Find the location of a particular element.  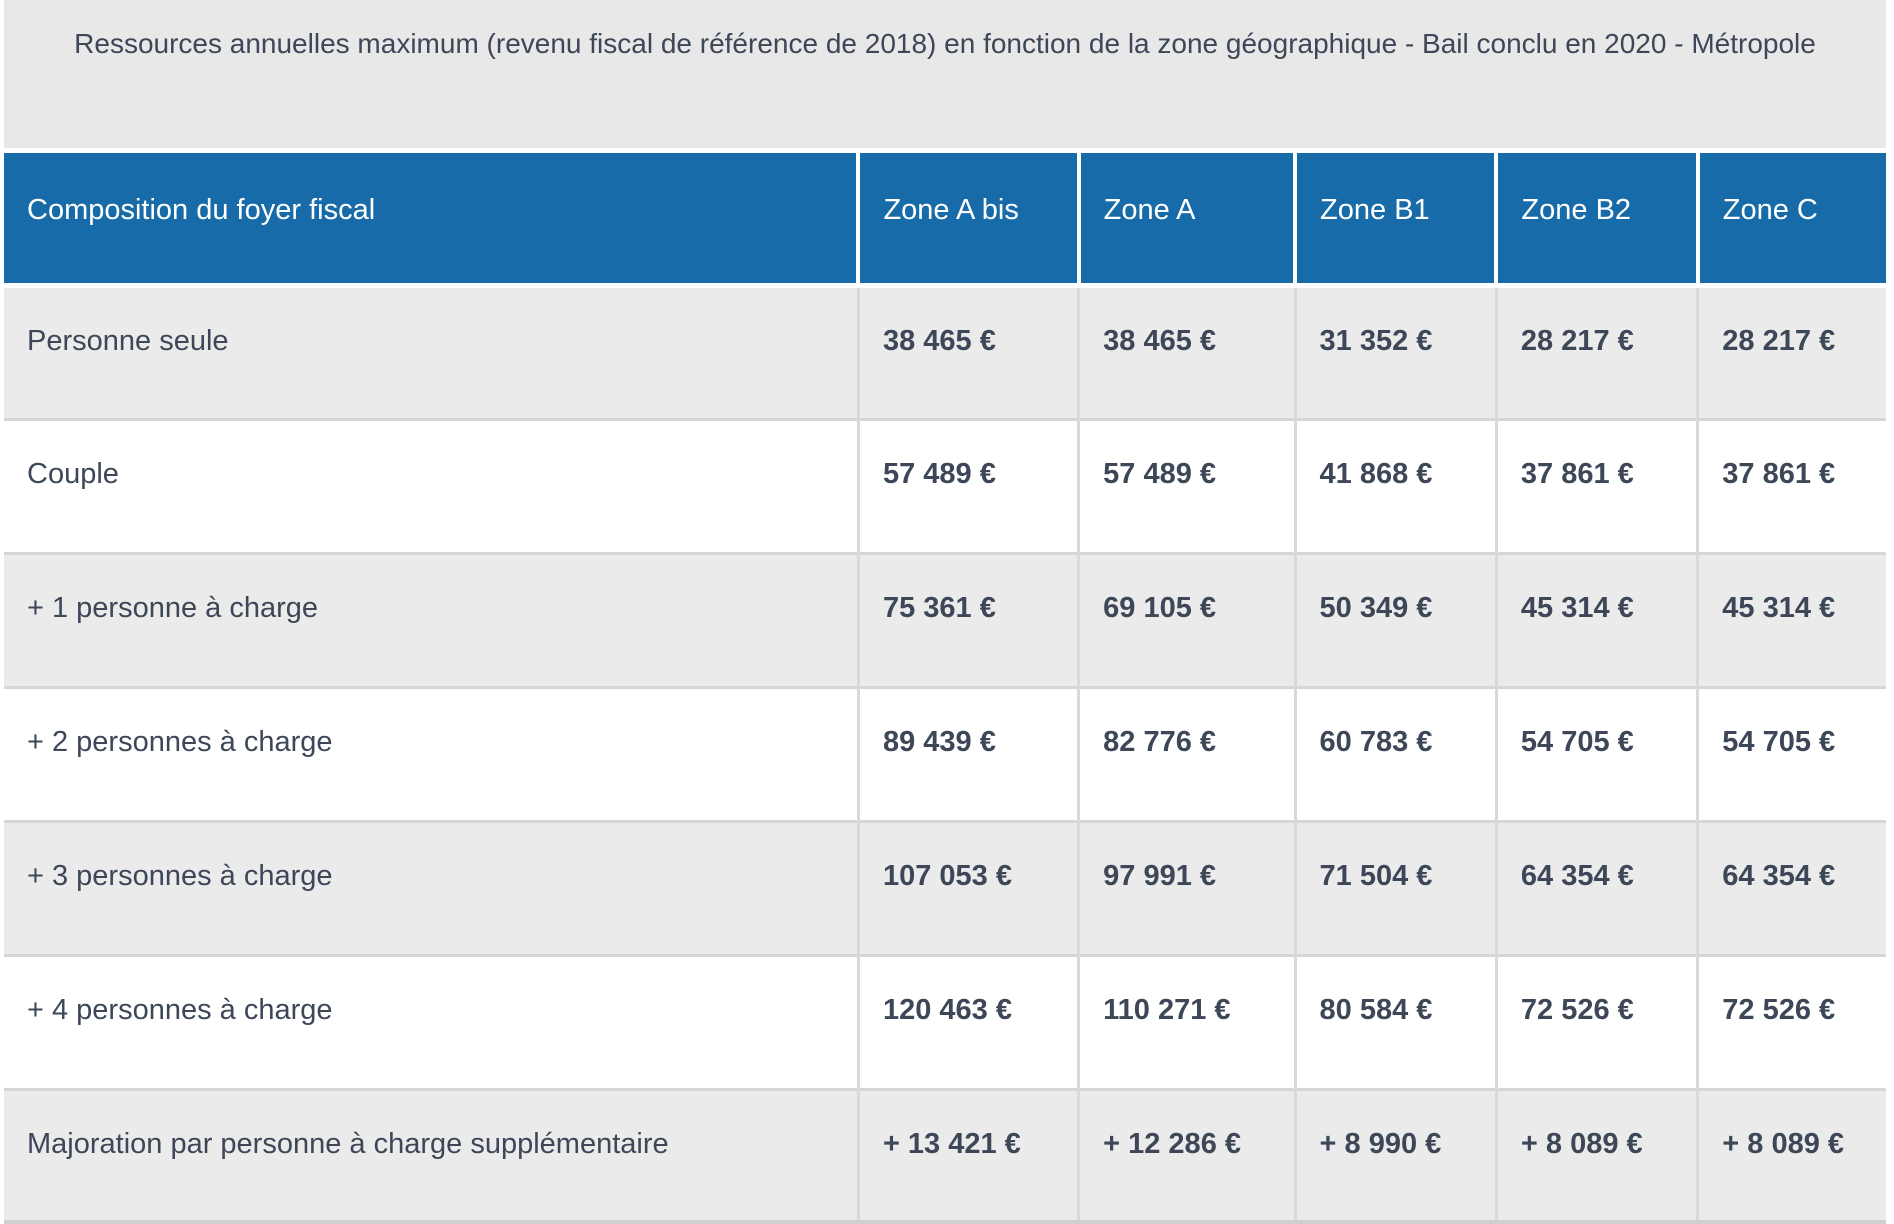

value-cell: 120 463 € is located at coordinates (967, 1022).